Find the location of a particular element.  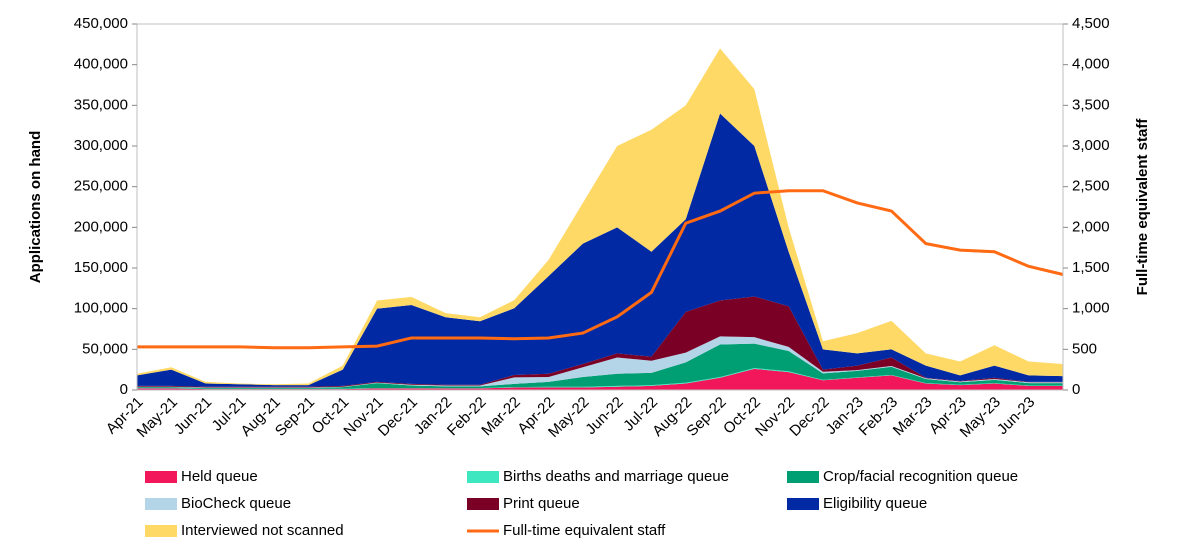

legend-label: Held queue is located at coordinates (219, 476).